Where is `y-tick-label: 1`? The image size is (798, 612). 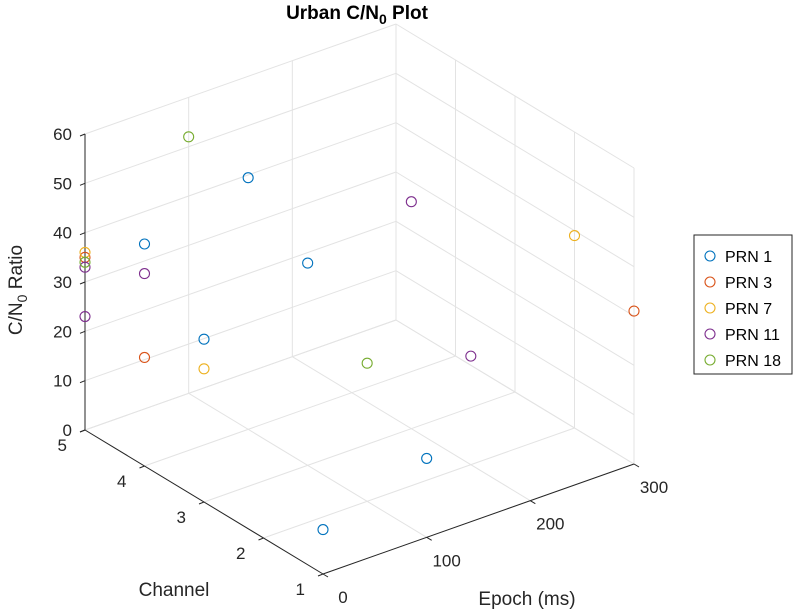
y-tick-label: 1 is located at coordinates (300, 589).